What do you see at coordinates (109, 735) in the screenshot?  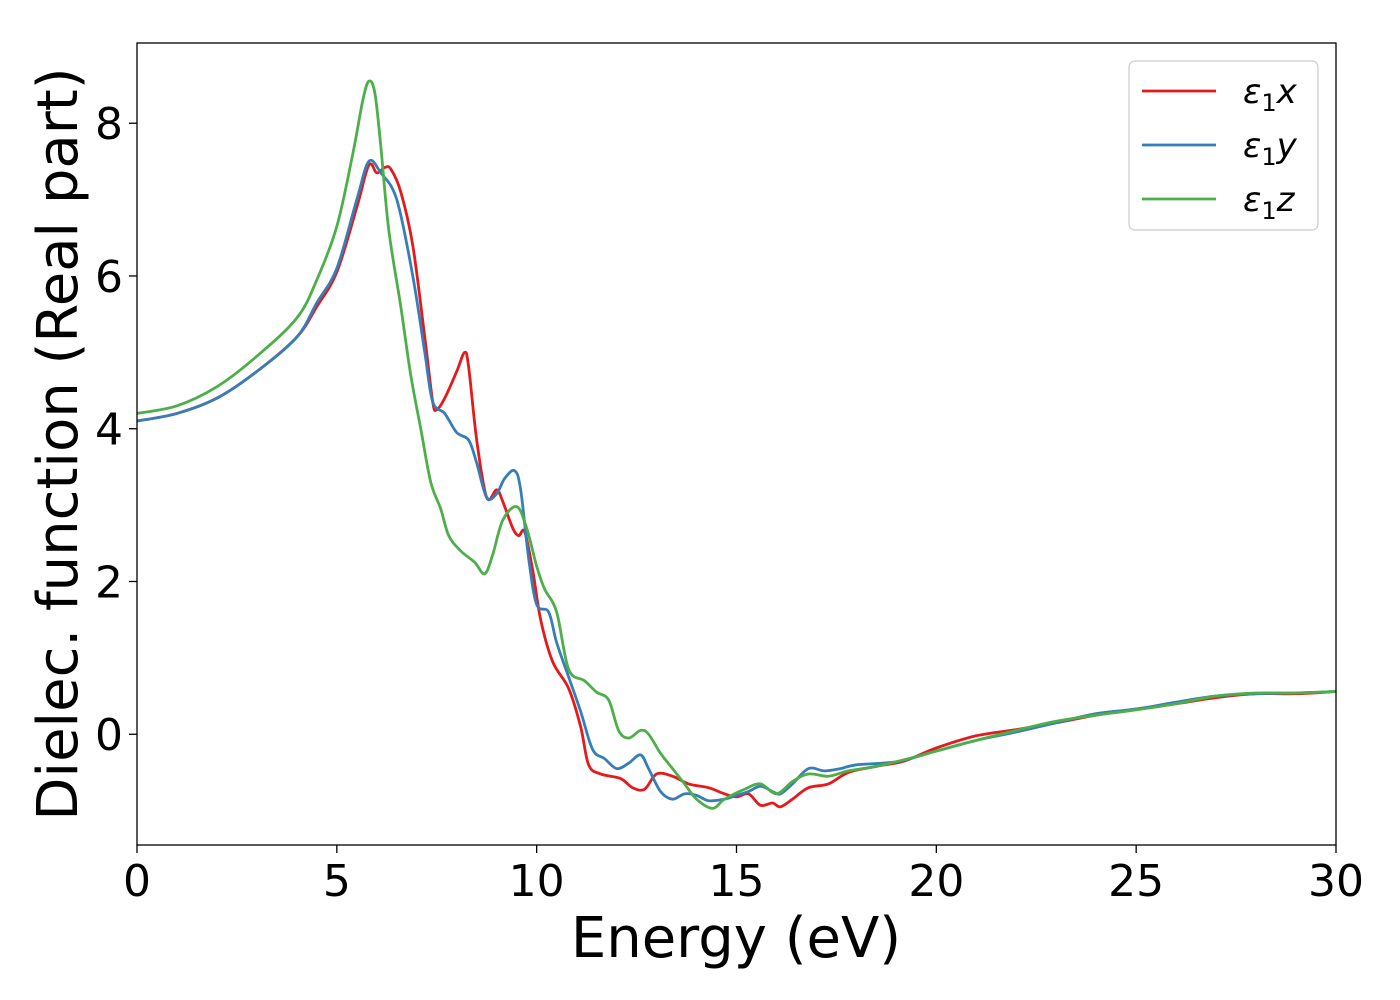 I see `y-tick-label: 0` at bounding box center [109, 735].